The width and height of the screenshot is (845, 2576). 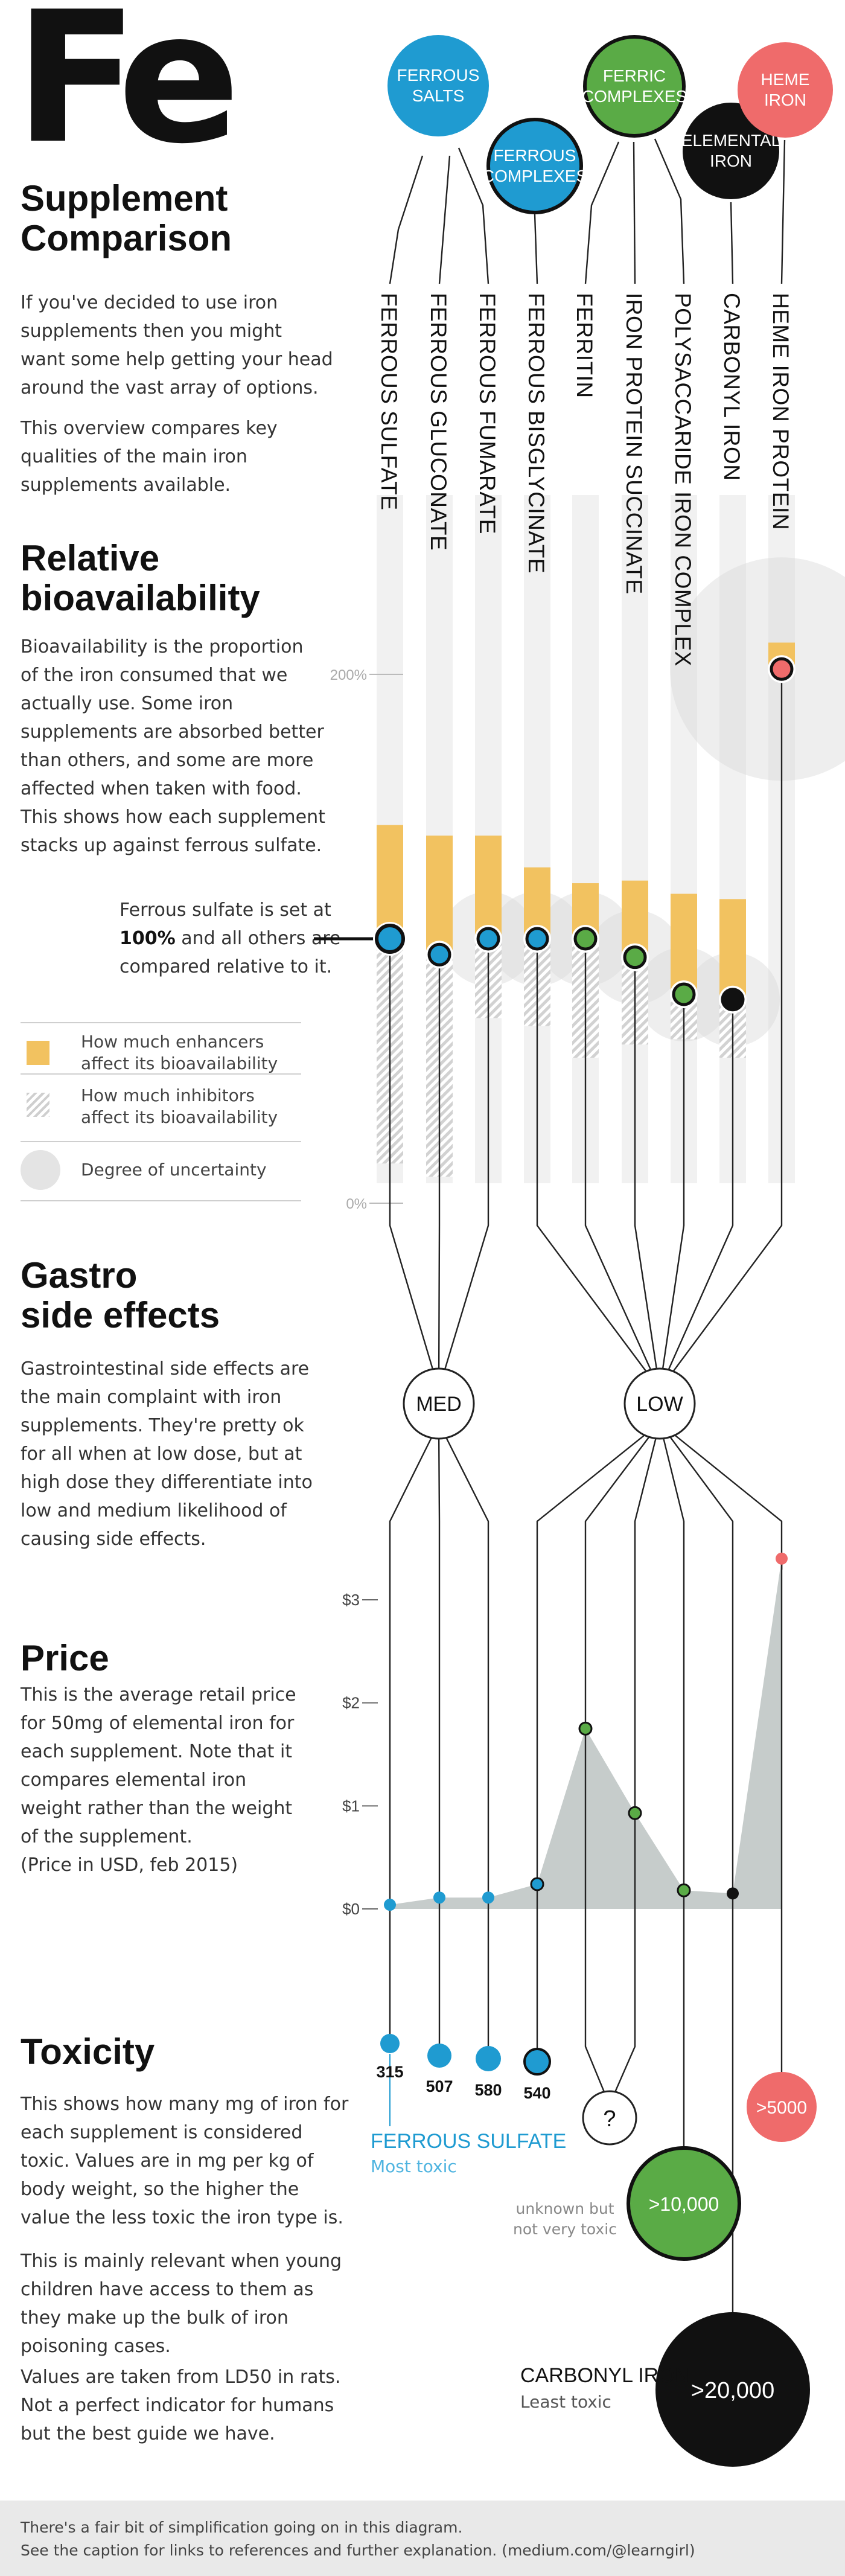 What do you see at coordinates (438, 85) in the screenshot?
I see `group-circle-ferrous-salts: FERROUS SALTS` at bounding box center [438, 85].